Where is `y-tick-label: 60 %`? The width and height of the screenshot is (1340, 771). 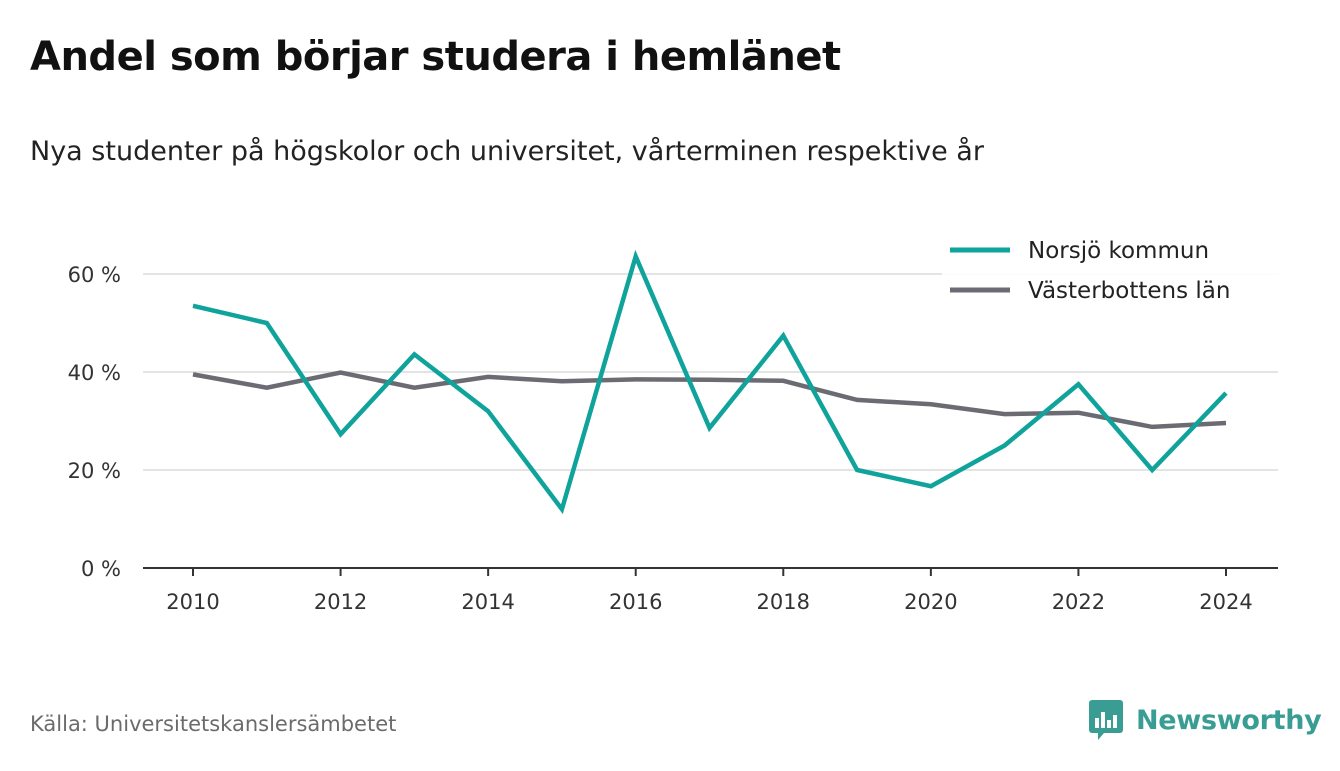
y-tick-label: 60 % is located at coordinates (94, 275).